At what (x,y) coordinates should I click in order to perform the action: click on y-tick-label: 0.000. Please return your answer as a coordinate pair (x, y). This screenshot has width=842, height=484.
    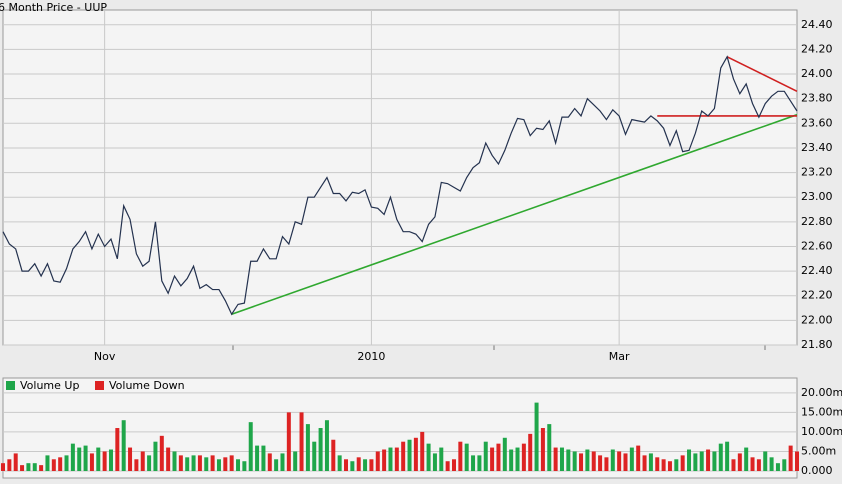
    Looking at the image, I should click on (817, 470).